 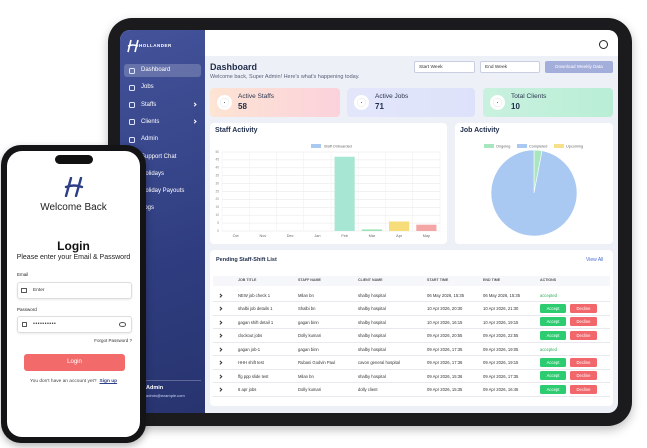 I want to click on sidebar-user: Admin, so click(x=155, y=388).